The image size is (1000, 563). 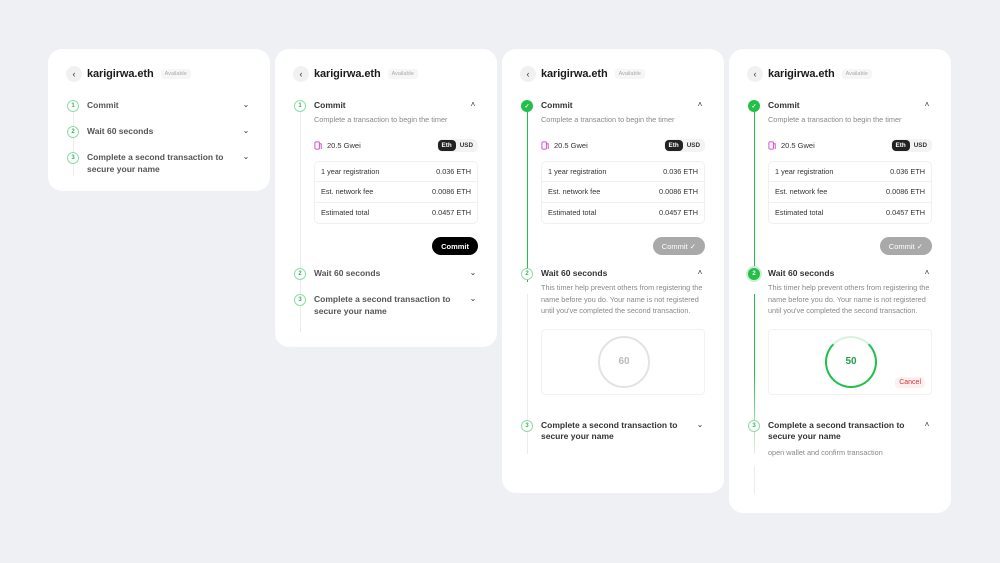 What do you see at coordinates (455, 246) in the screenshot?
I see `commit-button: Commit` at bounding box center [455, 246].